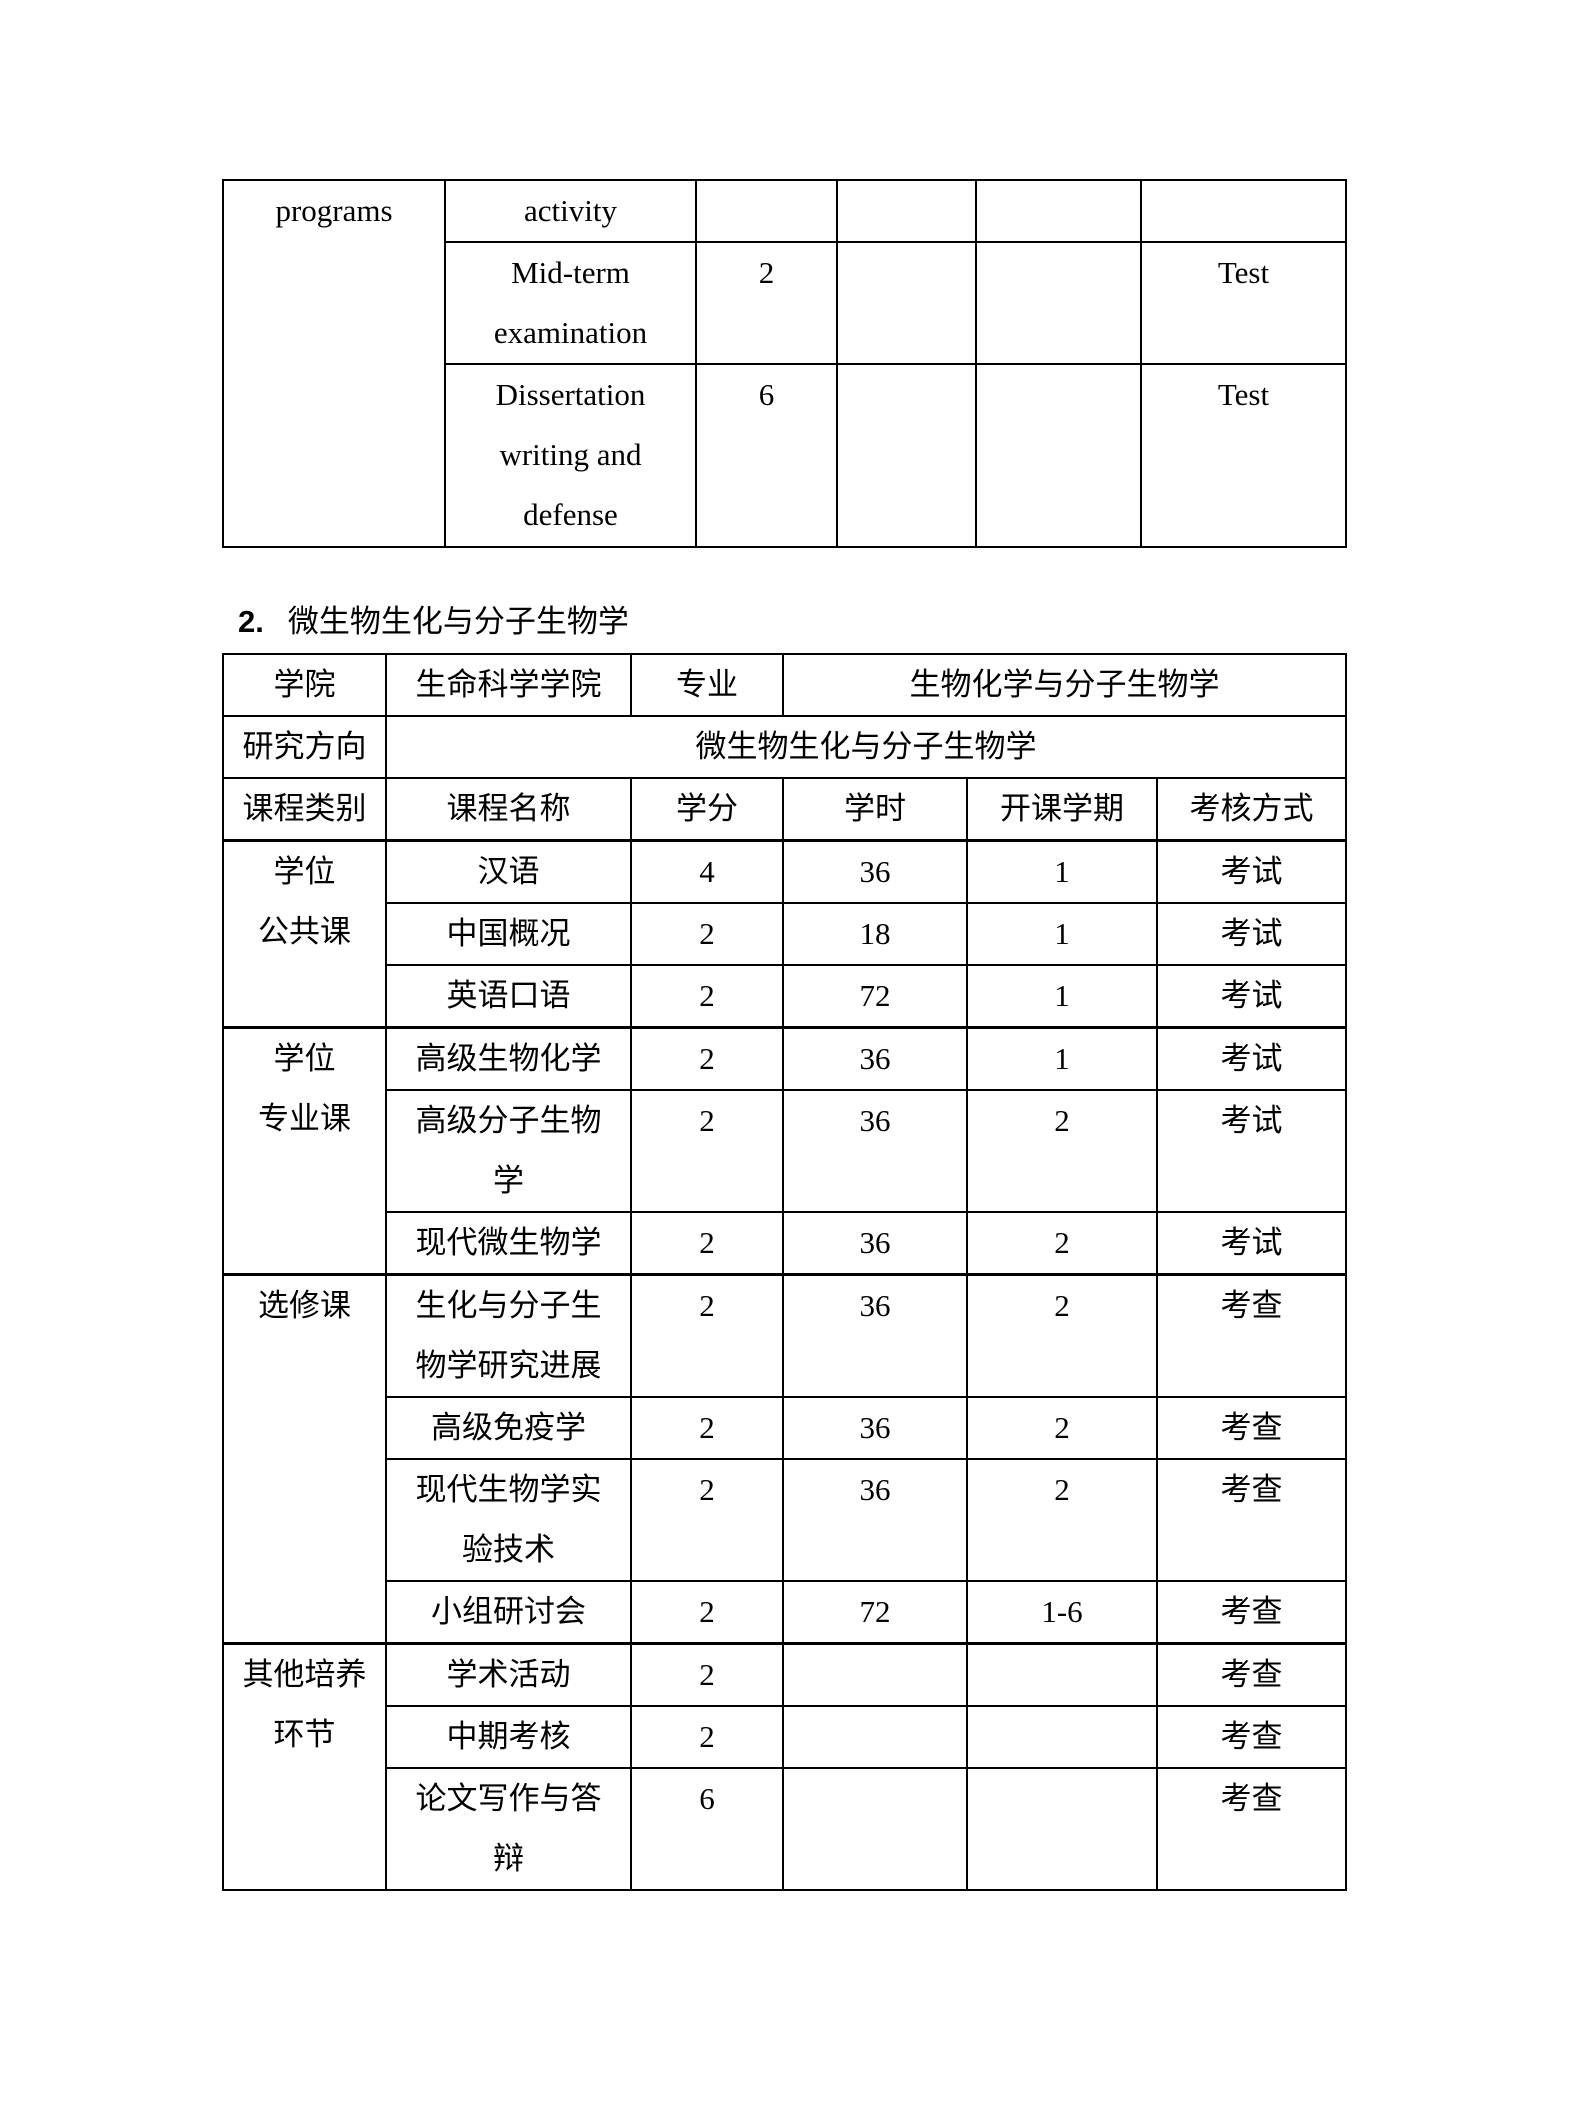  Describe the element at coordinates (570, 211) in the screenshot. I see `activity-name-cell: activity` at that location.